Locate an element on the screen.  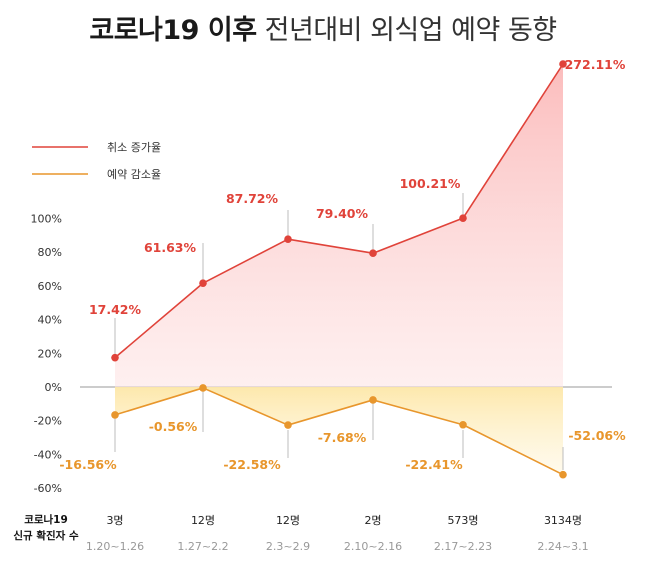
y-tick-label: 20% is located at coordinates (50, 353).